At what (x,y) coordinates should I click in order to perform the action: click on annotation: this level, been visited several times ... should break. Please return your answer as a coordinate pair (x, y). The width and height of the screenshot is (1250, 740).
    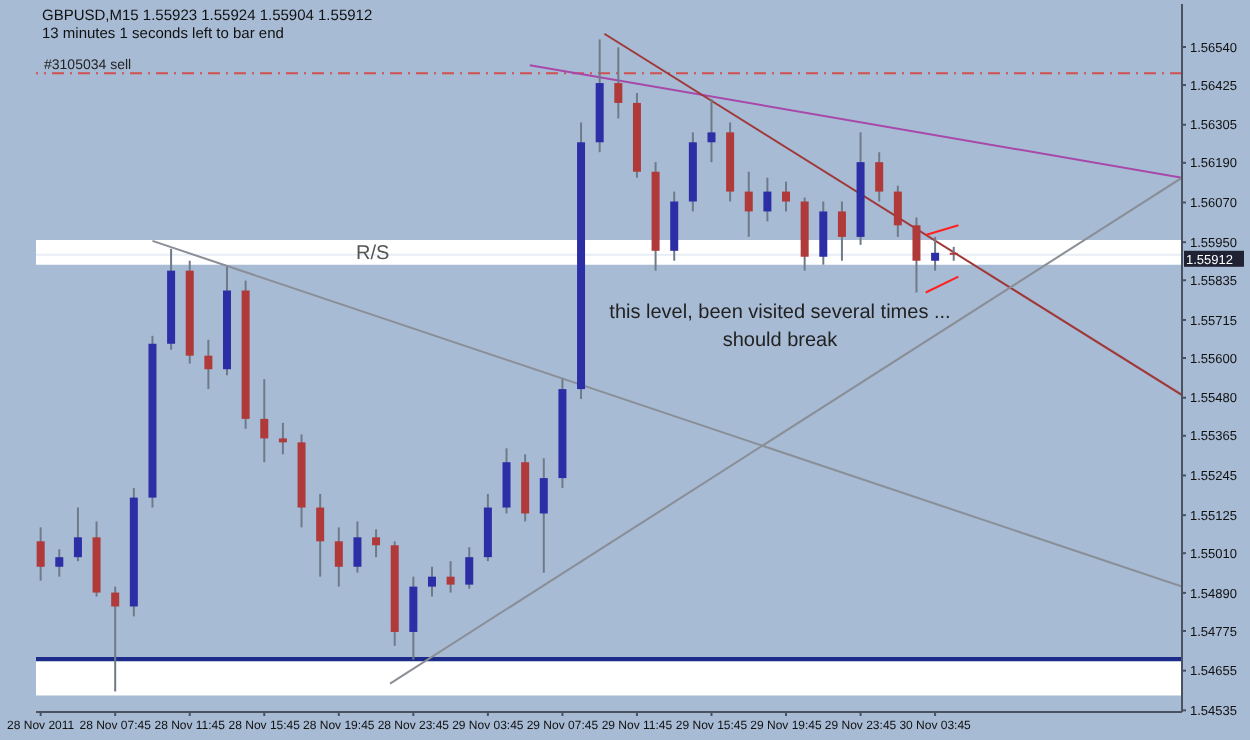
    Looking at the image, I should click on (780, 328).